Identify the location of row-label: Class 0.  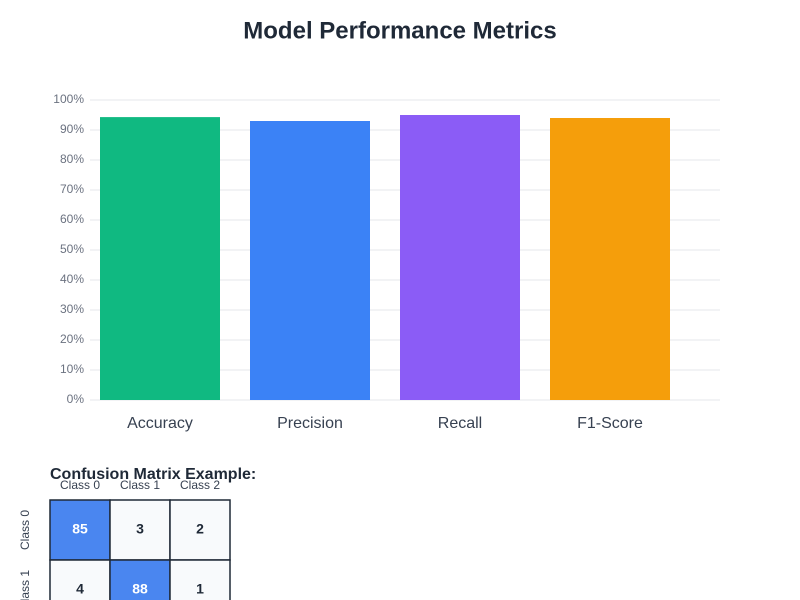
(25, 530).